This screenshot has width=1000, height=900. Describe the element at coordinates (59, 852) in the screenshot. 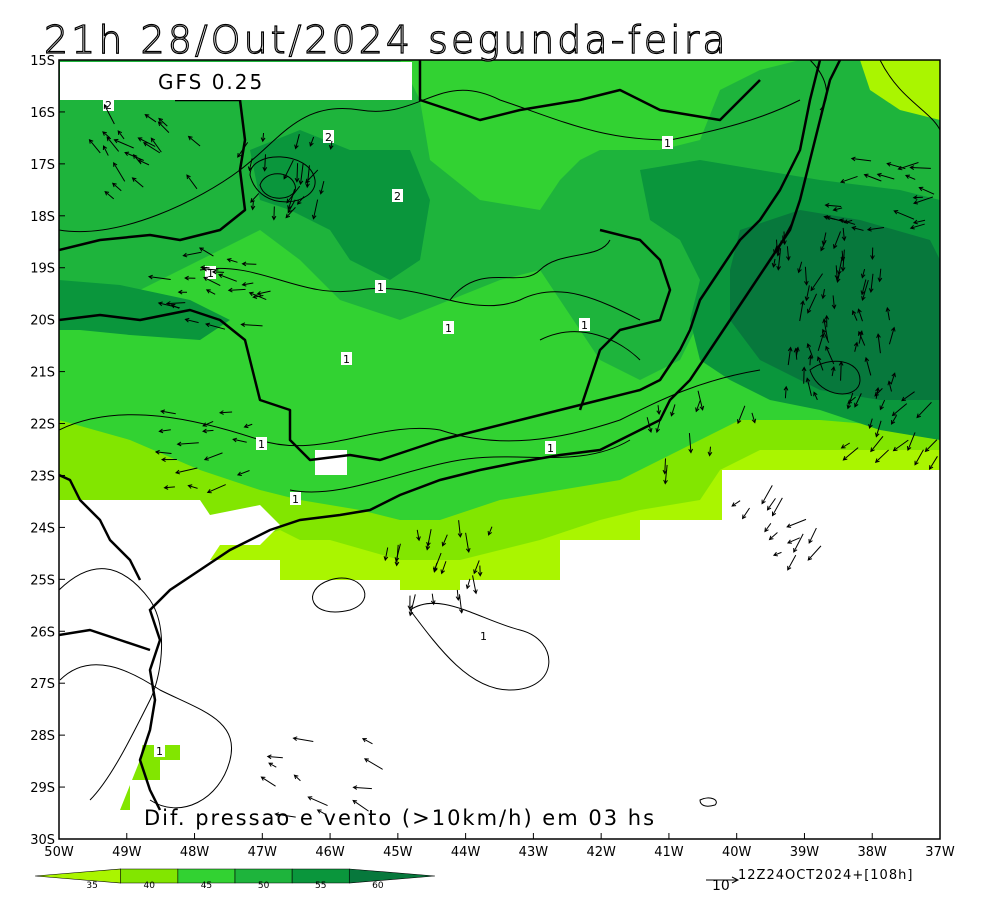

I see `lon-tick-label: 50W` at that location.